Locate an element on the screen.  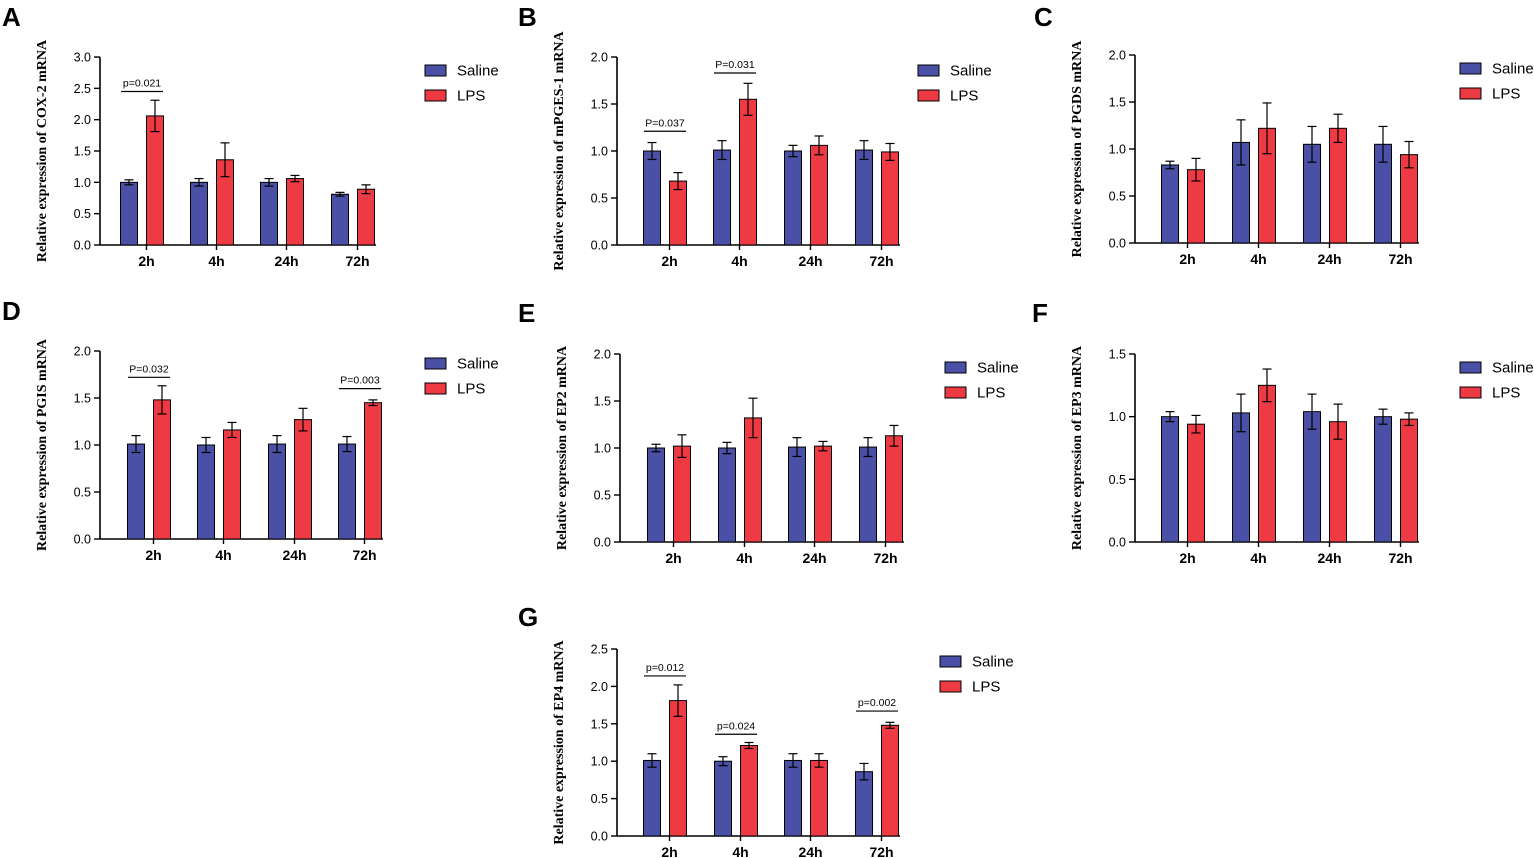
y-axis-title: Relative expression of PGIS mRNA is located at coordinates (42, 444).